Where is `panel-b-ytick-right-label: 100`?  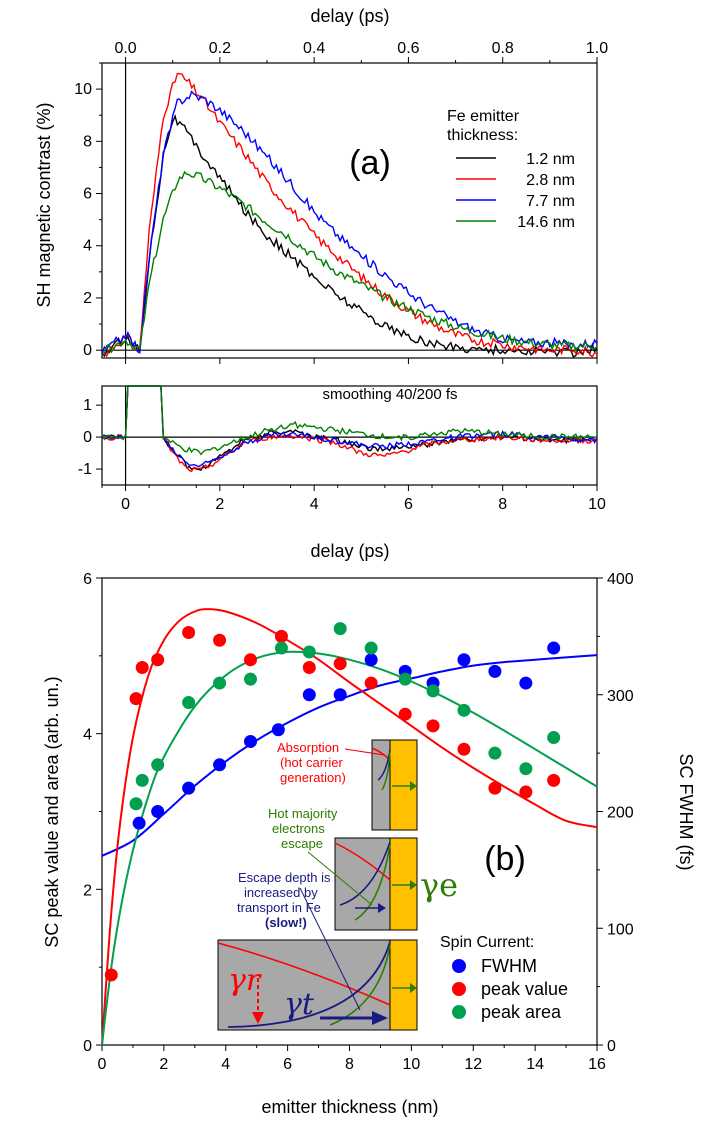 panel-b-ytick-right-label: 100 is located at coordinates (620, 929).